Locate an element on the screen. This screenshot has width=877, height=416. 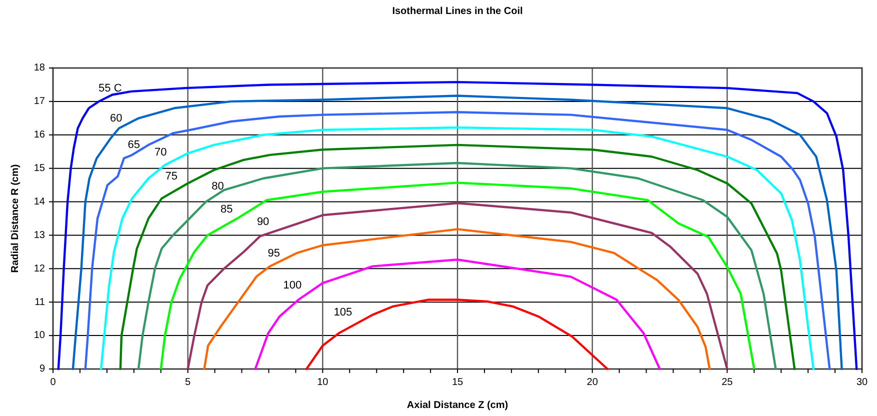
x-tick-label: 25 is located at coordinates (728, 382).